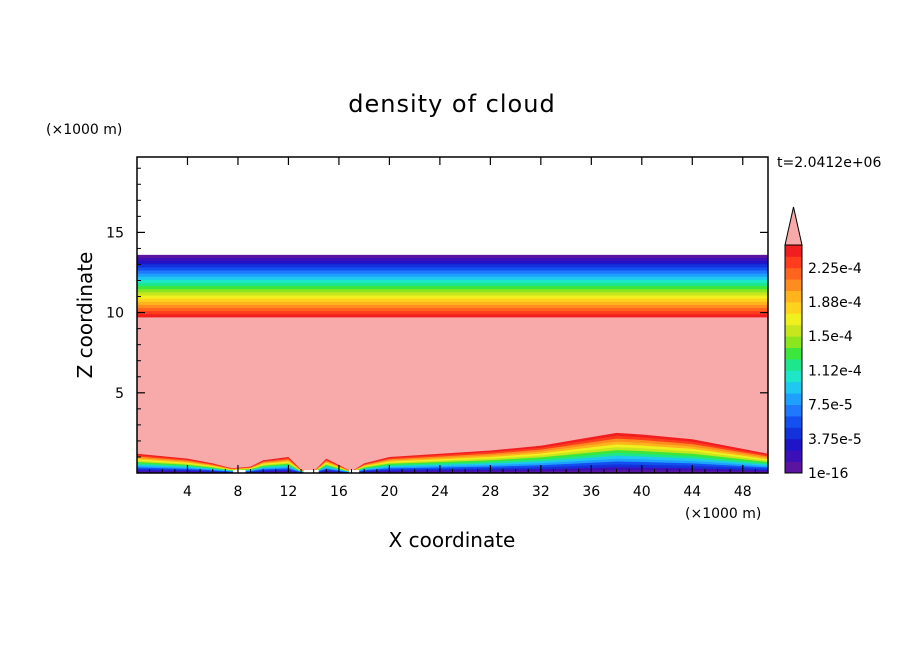 This screenshot has height=654, width=904. I want to click on x-tick-label: 28, so click(490, 492).